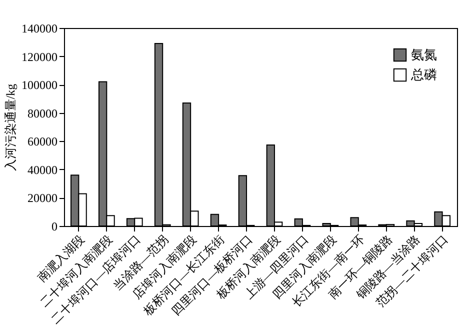 Image resolution: width=471 pixels, height=330 pixels. What do you see at coordinates (40, 85) in the screenshot?
I see `y-tick-label: 100000` at bounding box center [40, 85].